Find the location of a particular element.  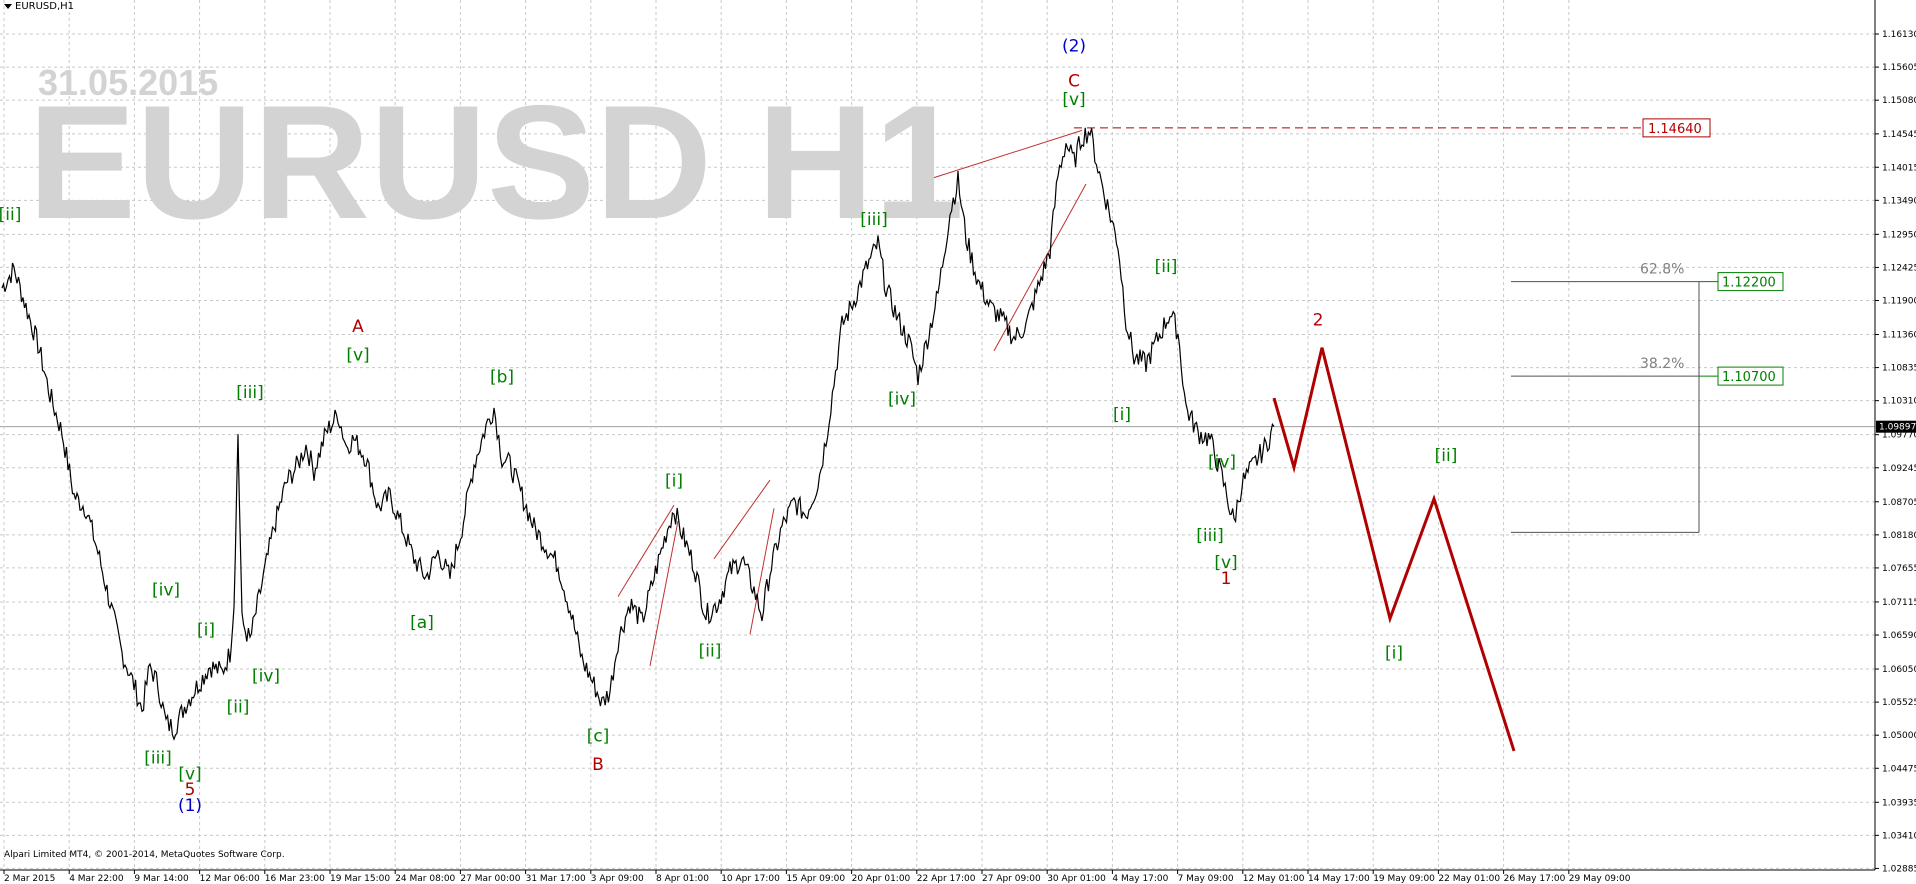

x-tick-label: 16 Mar 23:00 is located at coordinates (295, 879).